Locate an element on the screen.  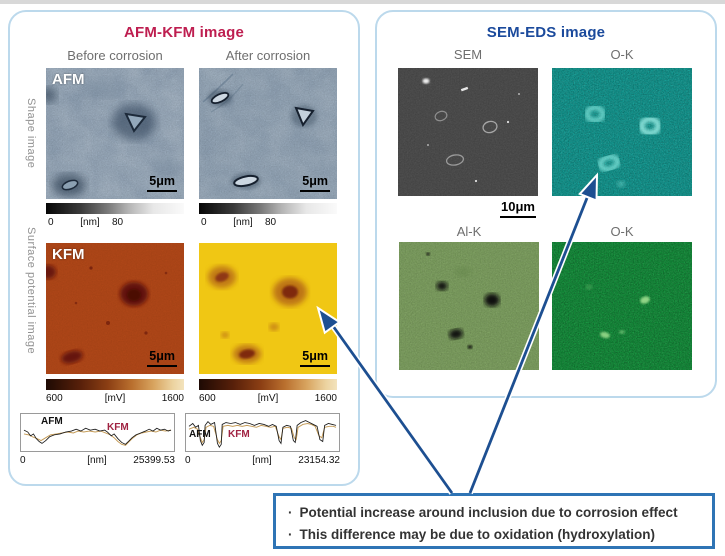
kfm-image-tag: KFM is located at coordinates (68, 254).